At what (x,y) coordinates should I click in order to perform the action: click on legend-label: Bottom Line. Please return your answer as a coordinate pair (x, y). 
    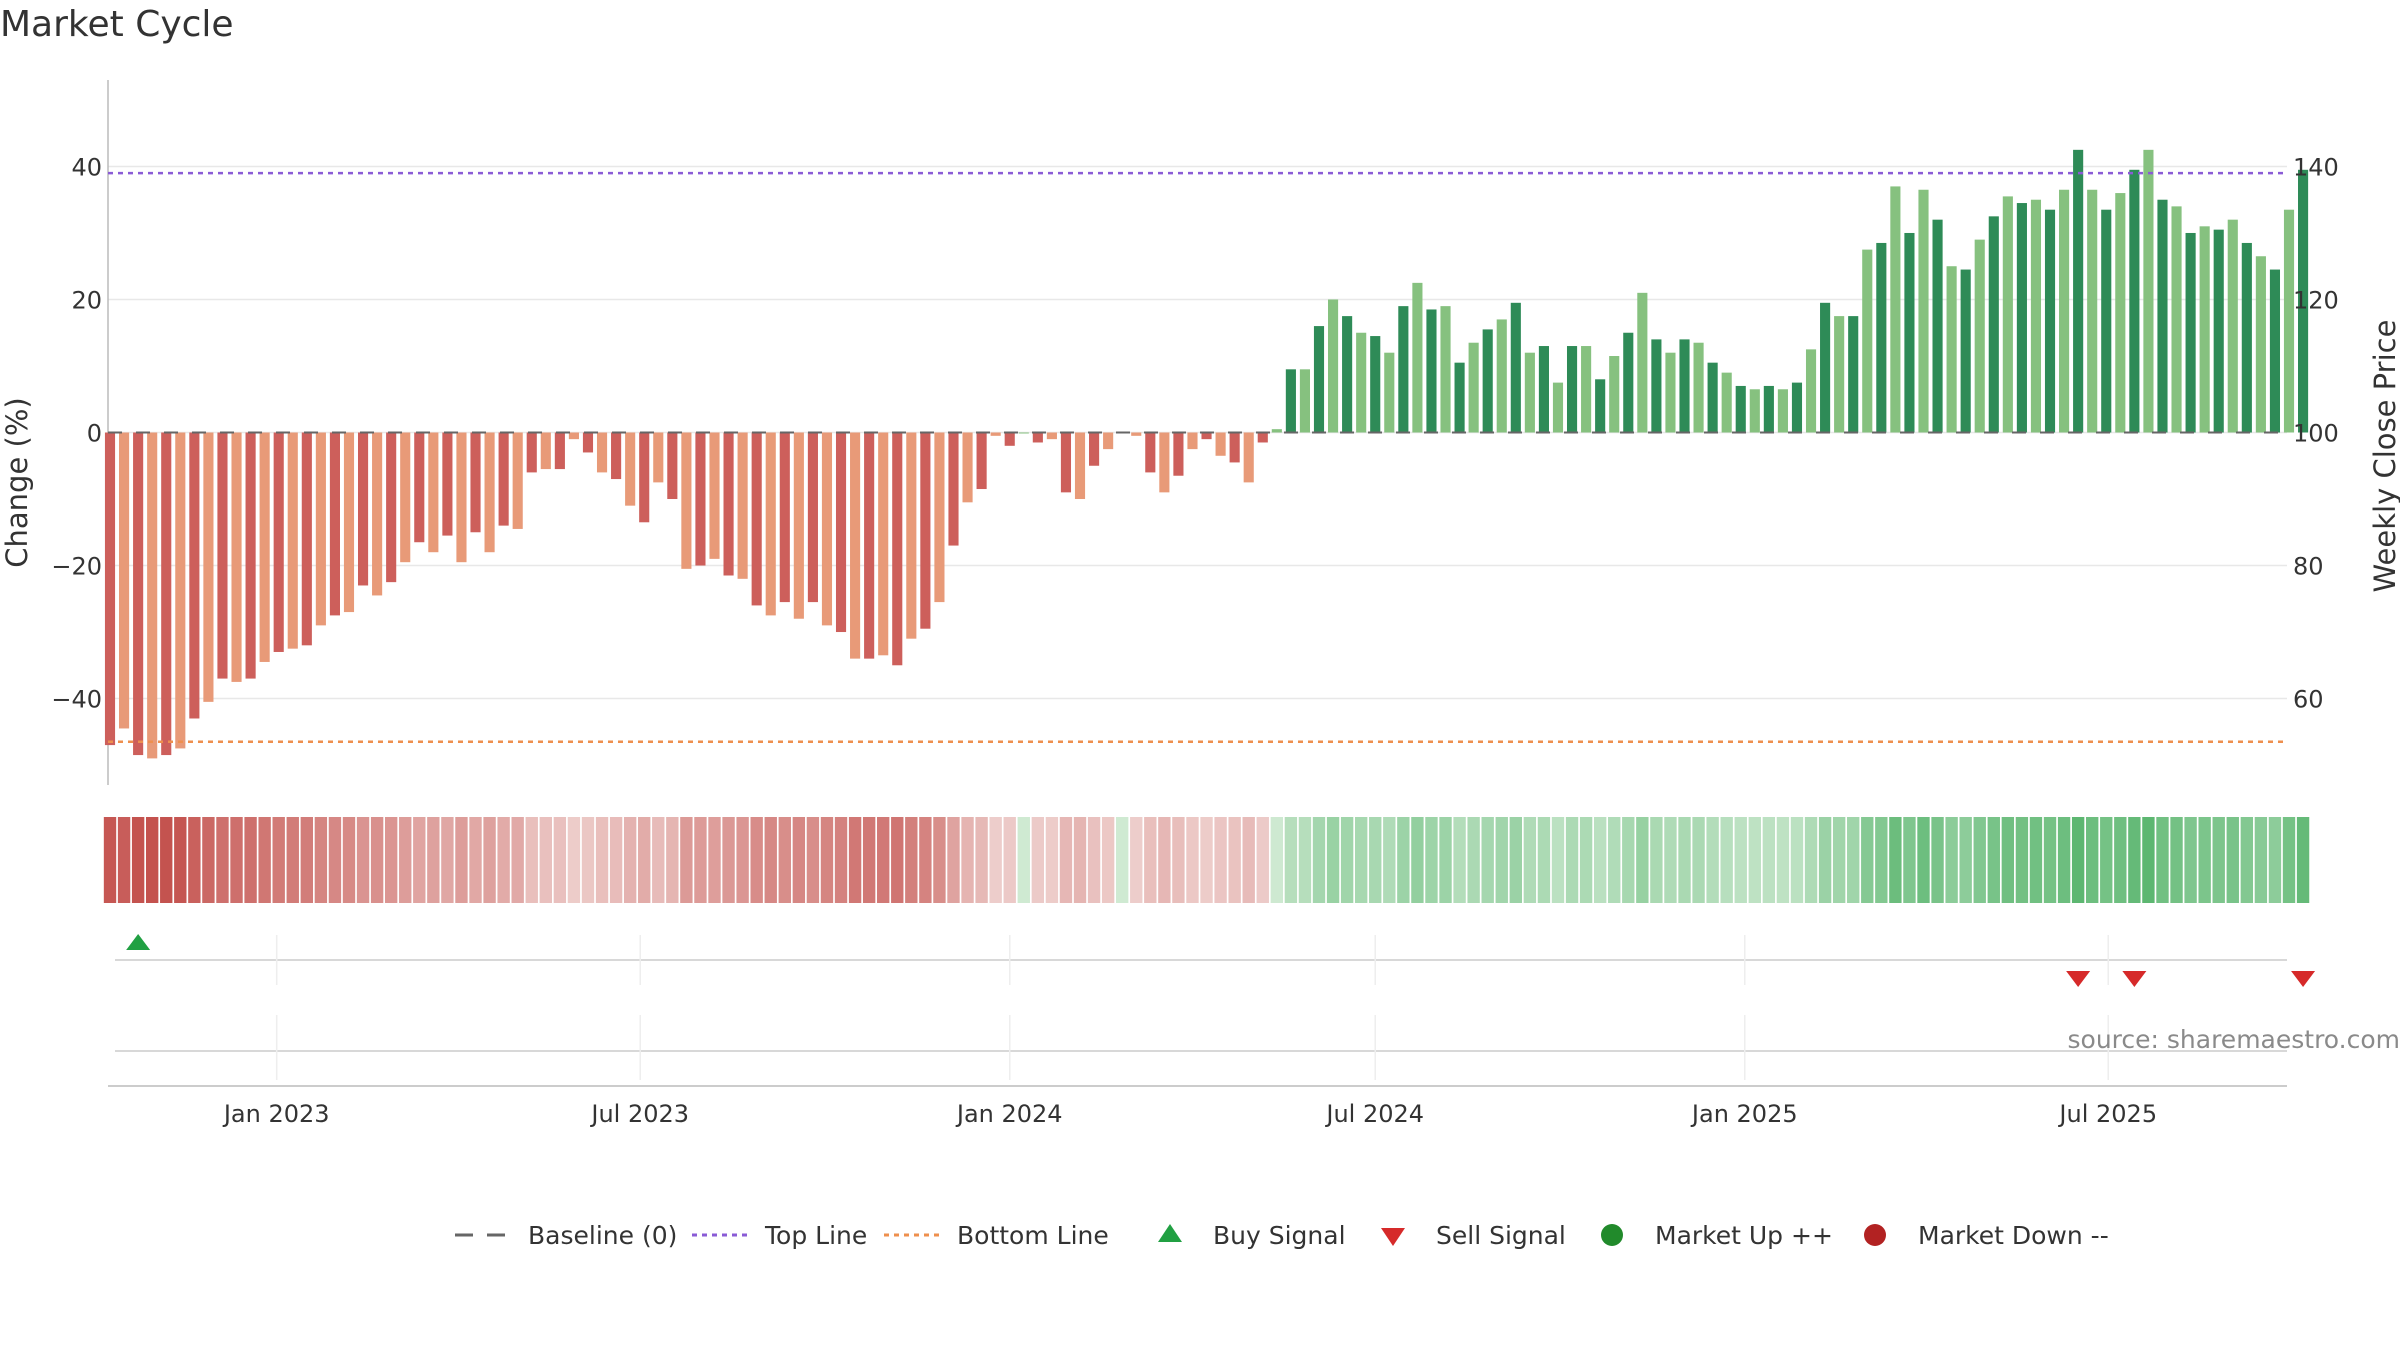
    Looking at the image, I should click on (1033, 1235).